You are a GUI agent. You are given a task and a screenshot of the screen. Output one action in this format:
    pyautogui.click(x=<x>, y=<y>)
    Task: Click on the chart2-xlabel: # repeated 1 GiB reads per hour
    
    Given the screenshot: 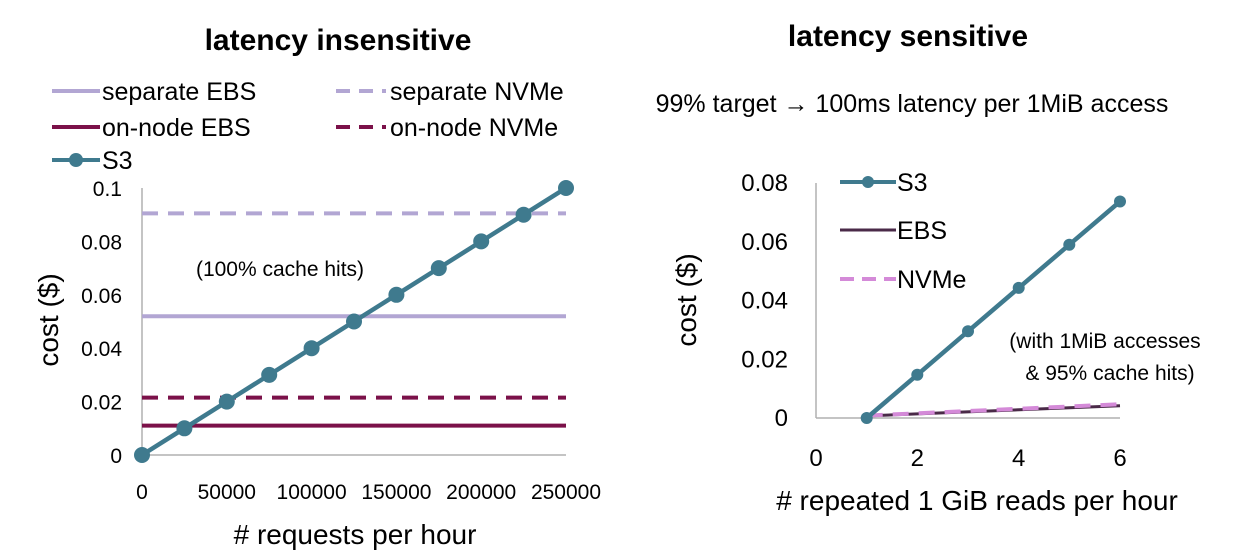 What is the action you would take?
    pyautogui.click(x=977, y=500)
    